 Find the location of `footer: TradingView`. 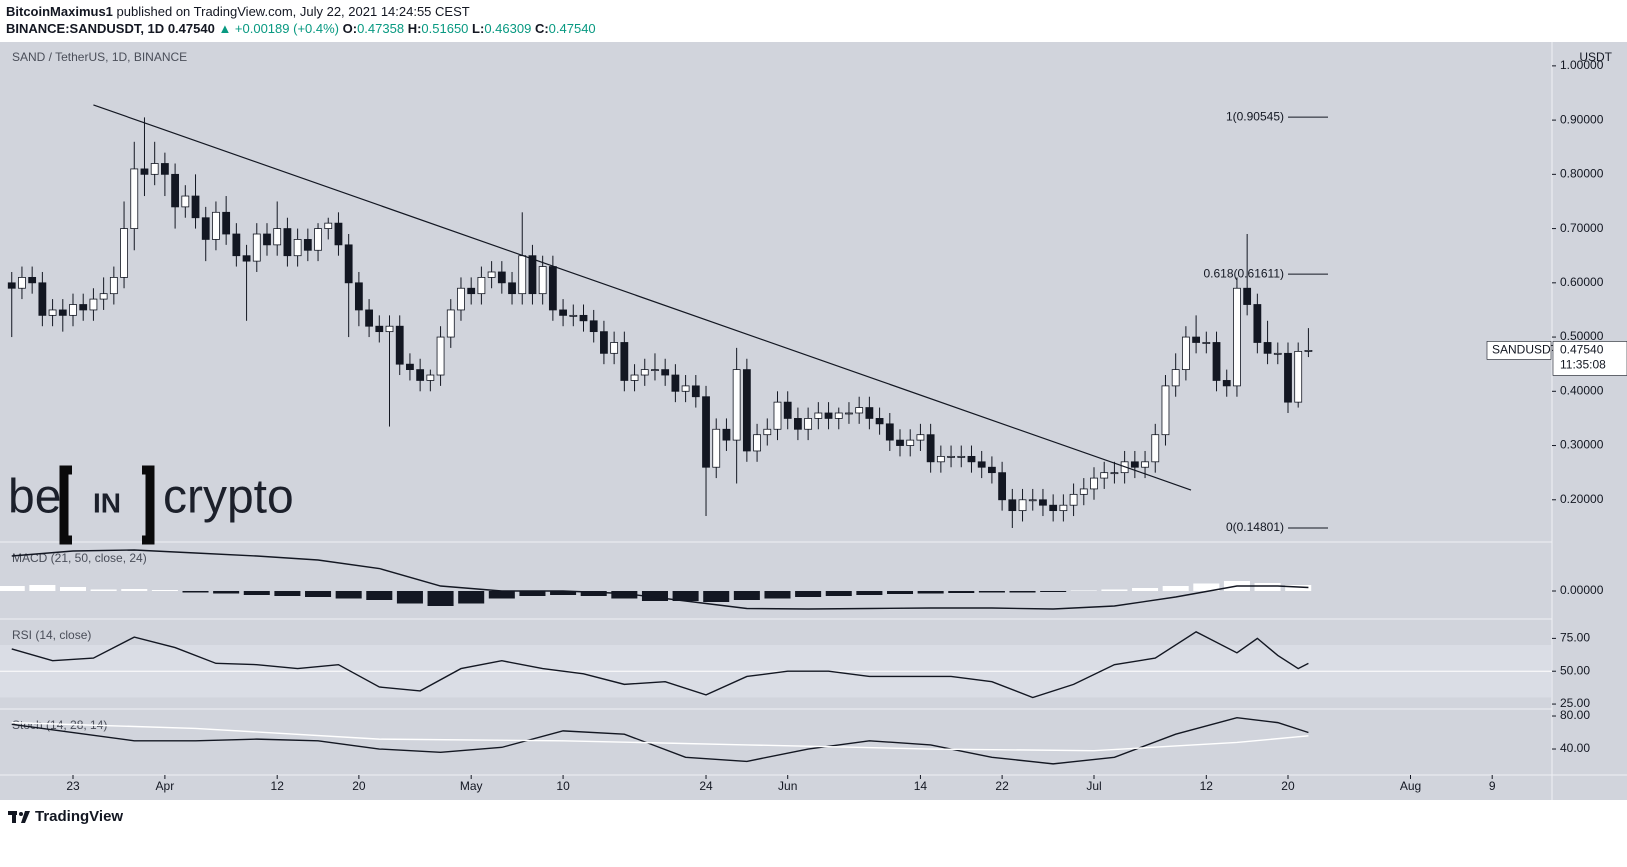

footer: TradingView is located at coordinates (65, 816).